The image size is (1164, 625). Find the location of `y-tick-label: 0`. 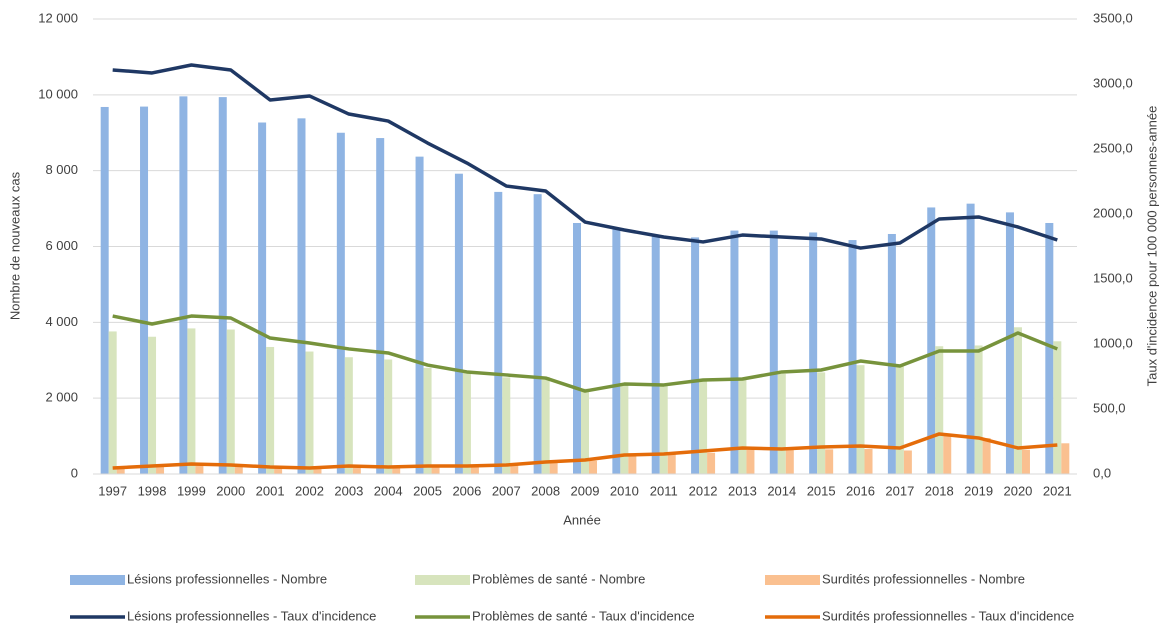

y-tick-label: 0 is located at coordinates (74, 472).